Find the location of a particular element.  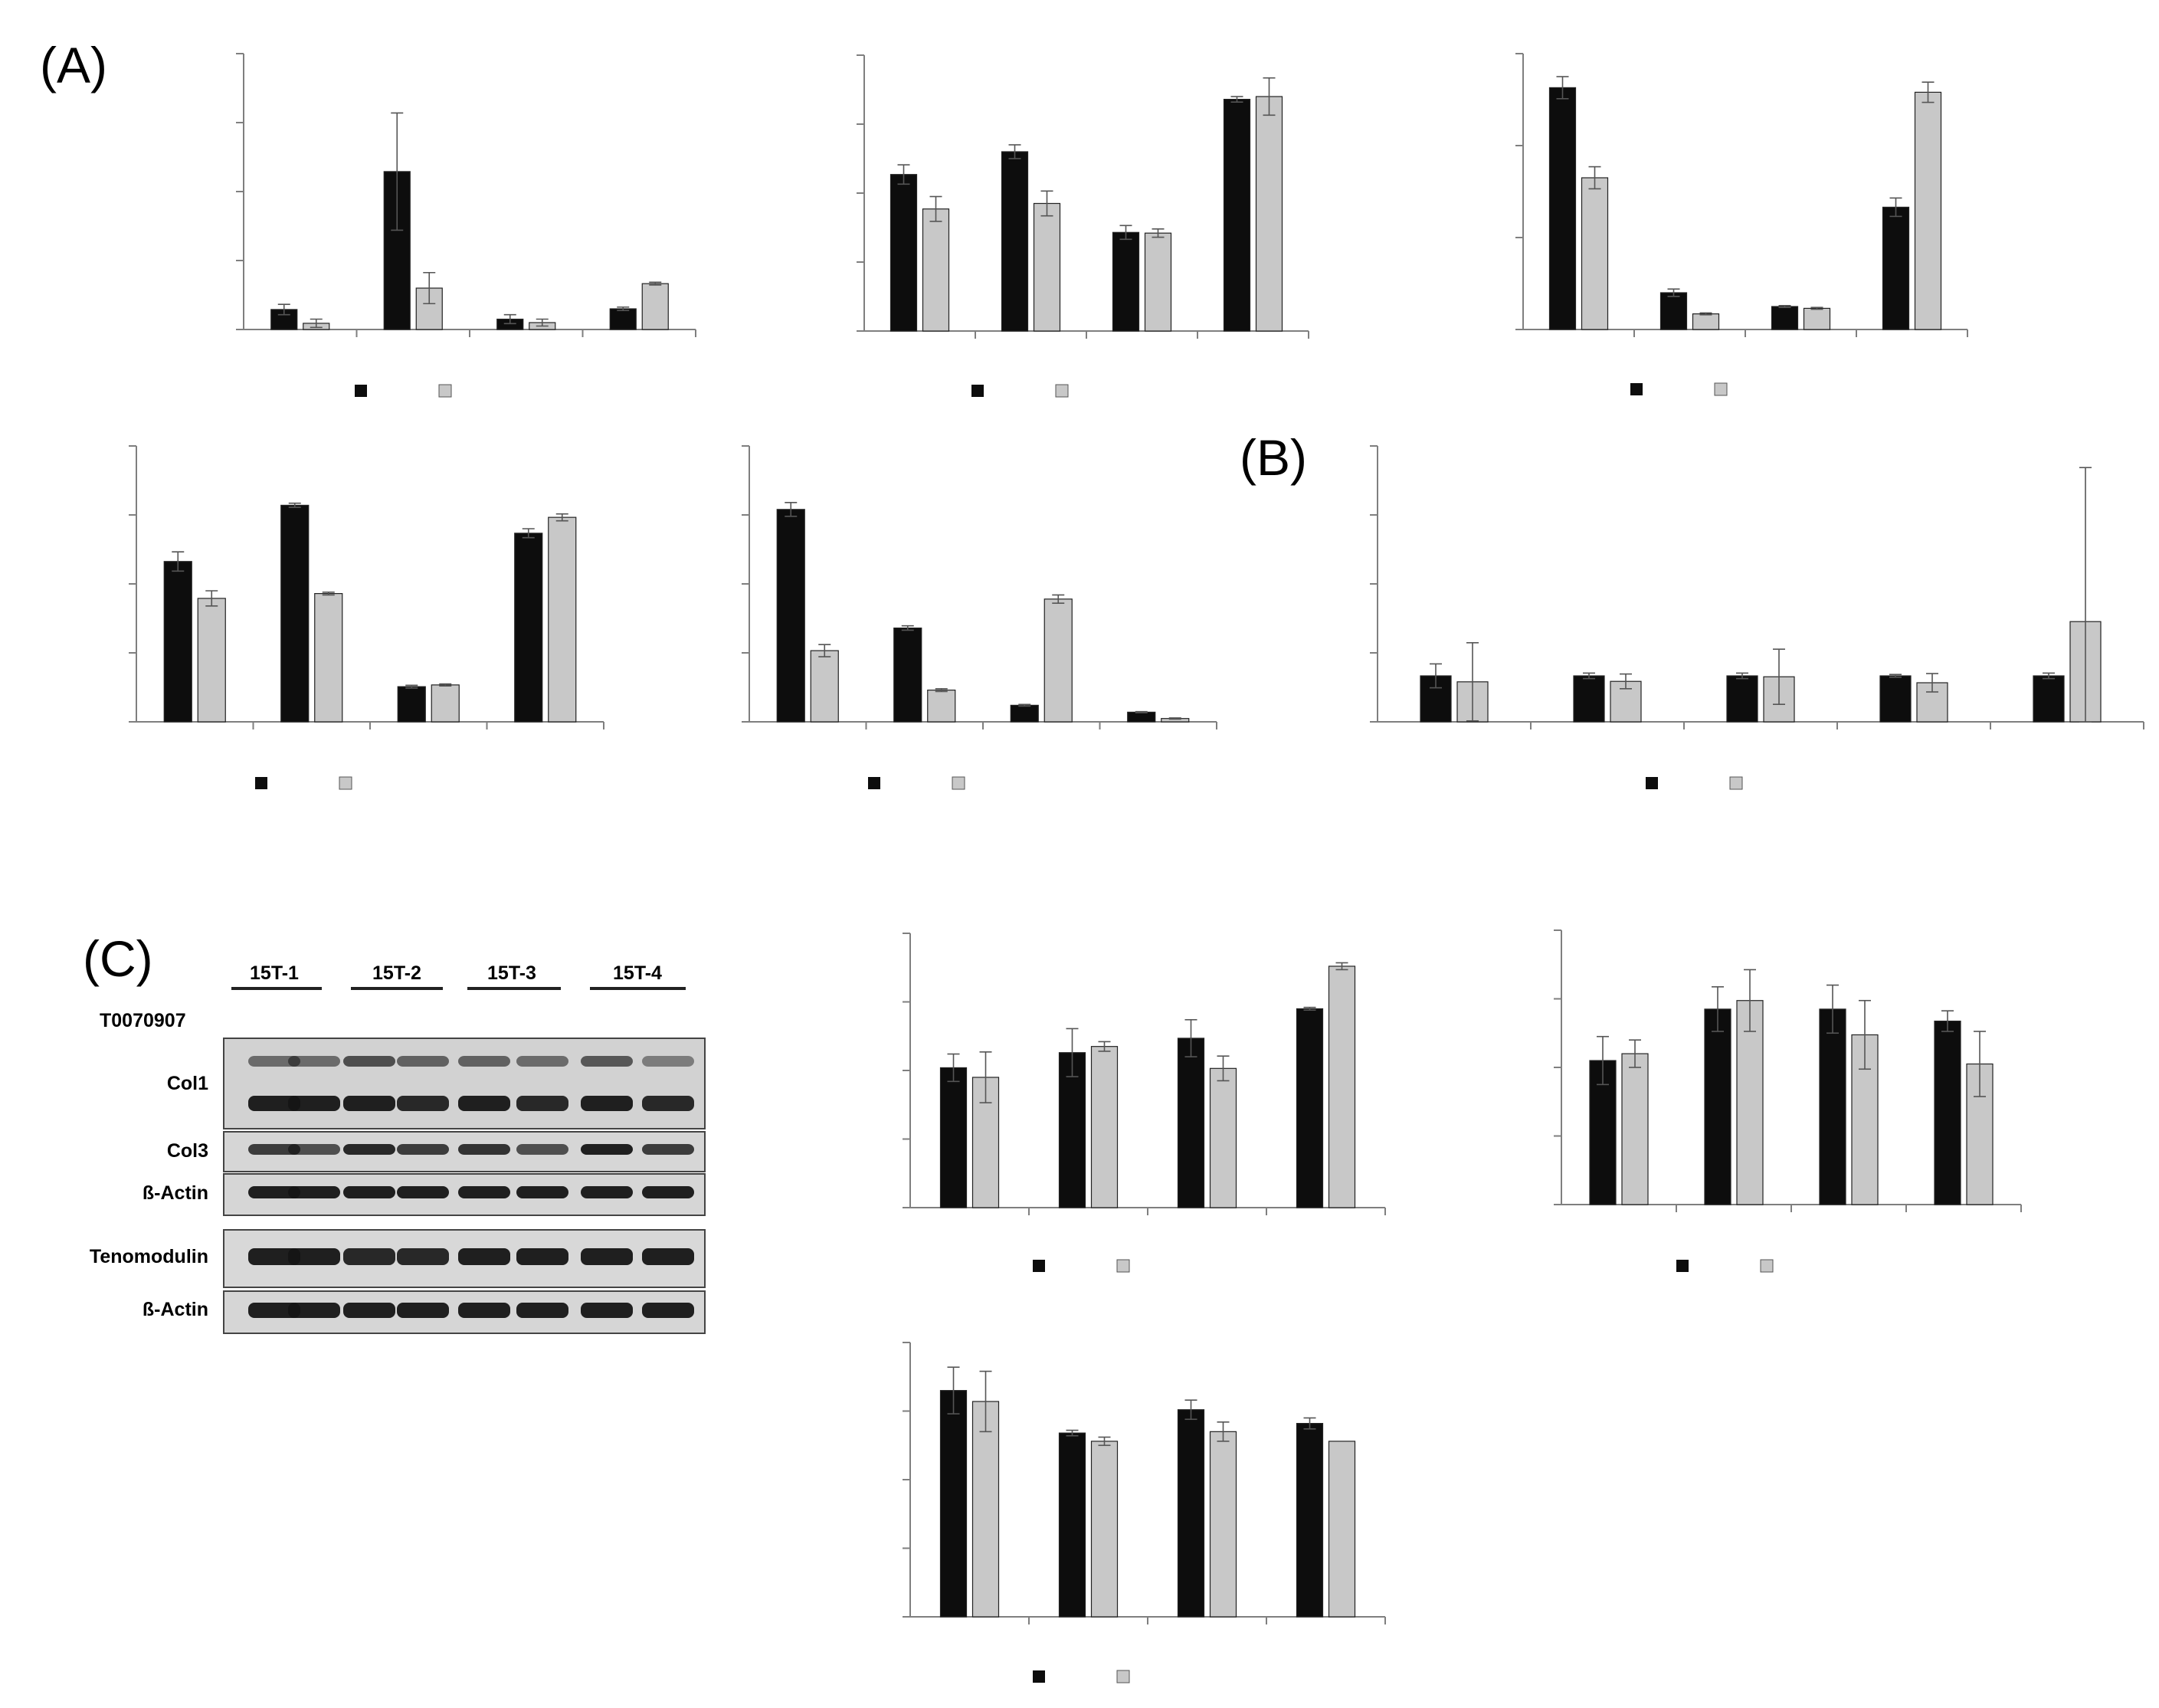

col1-protein-chart is located at coordinates (1144, 1103).